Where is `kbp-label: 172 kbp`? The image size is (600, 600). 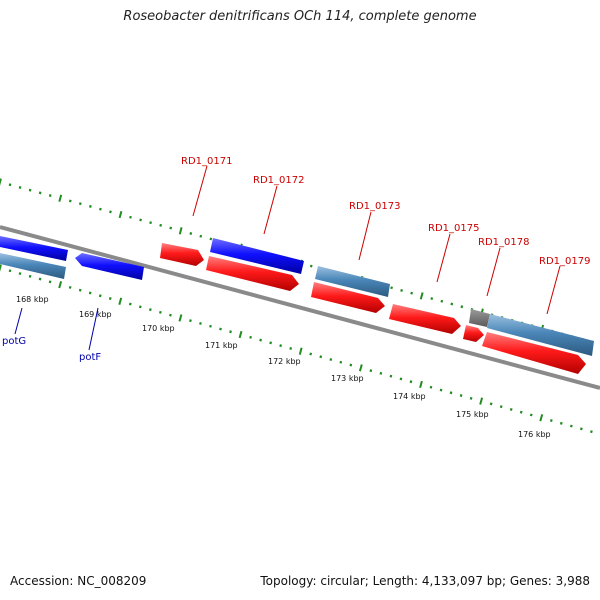
kbp-label: 172 kbp is located at coordinates (284, 361).